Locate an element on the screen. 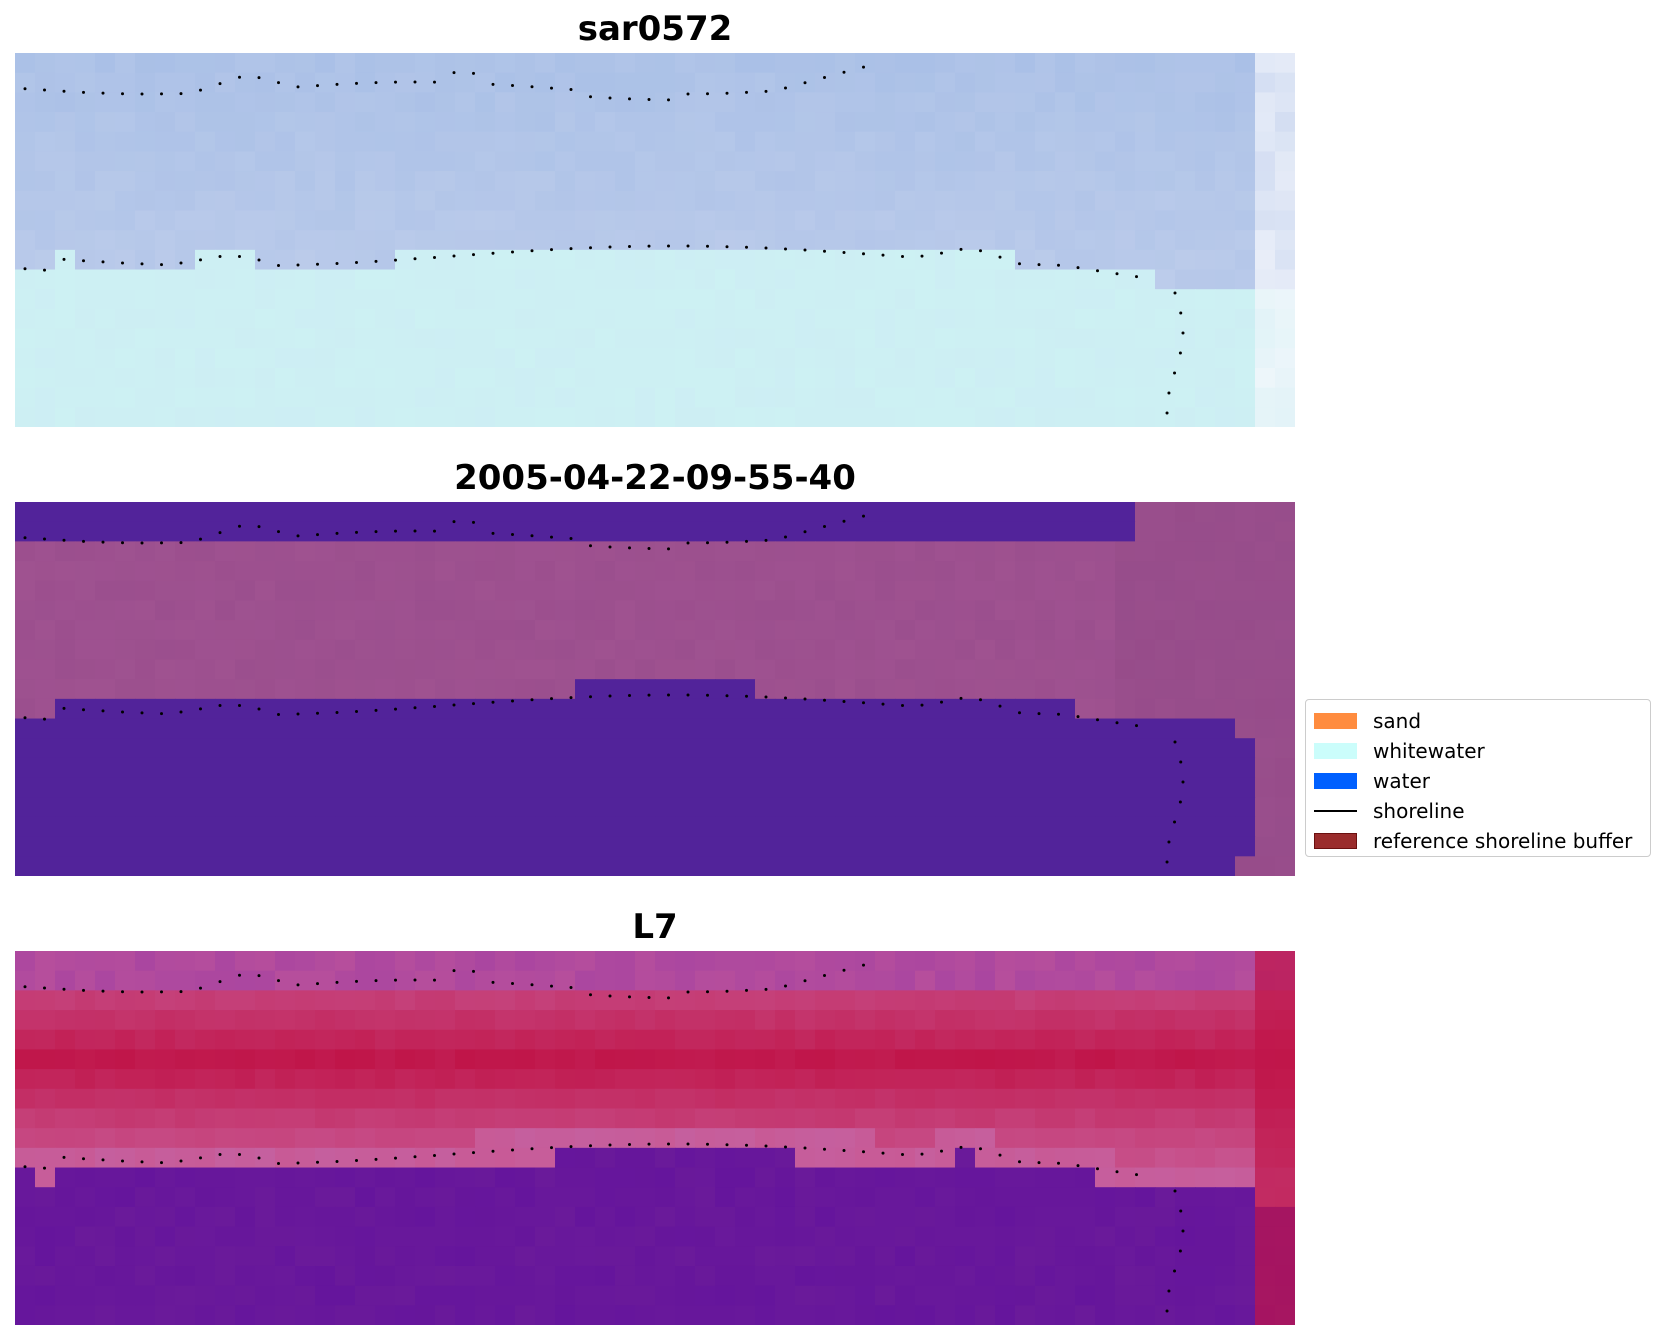  legend-item-reference-buffer: reference shoreline buffer is located at coordinates (1478, 841).